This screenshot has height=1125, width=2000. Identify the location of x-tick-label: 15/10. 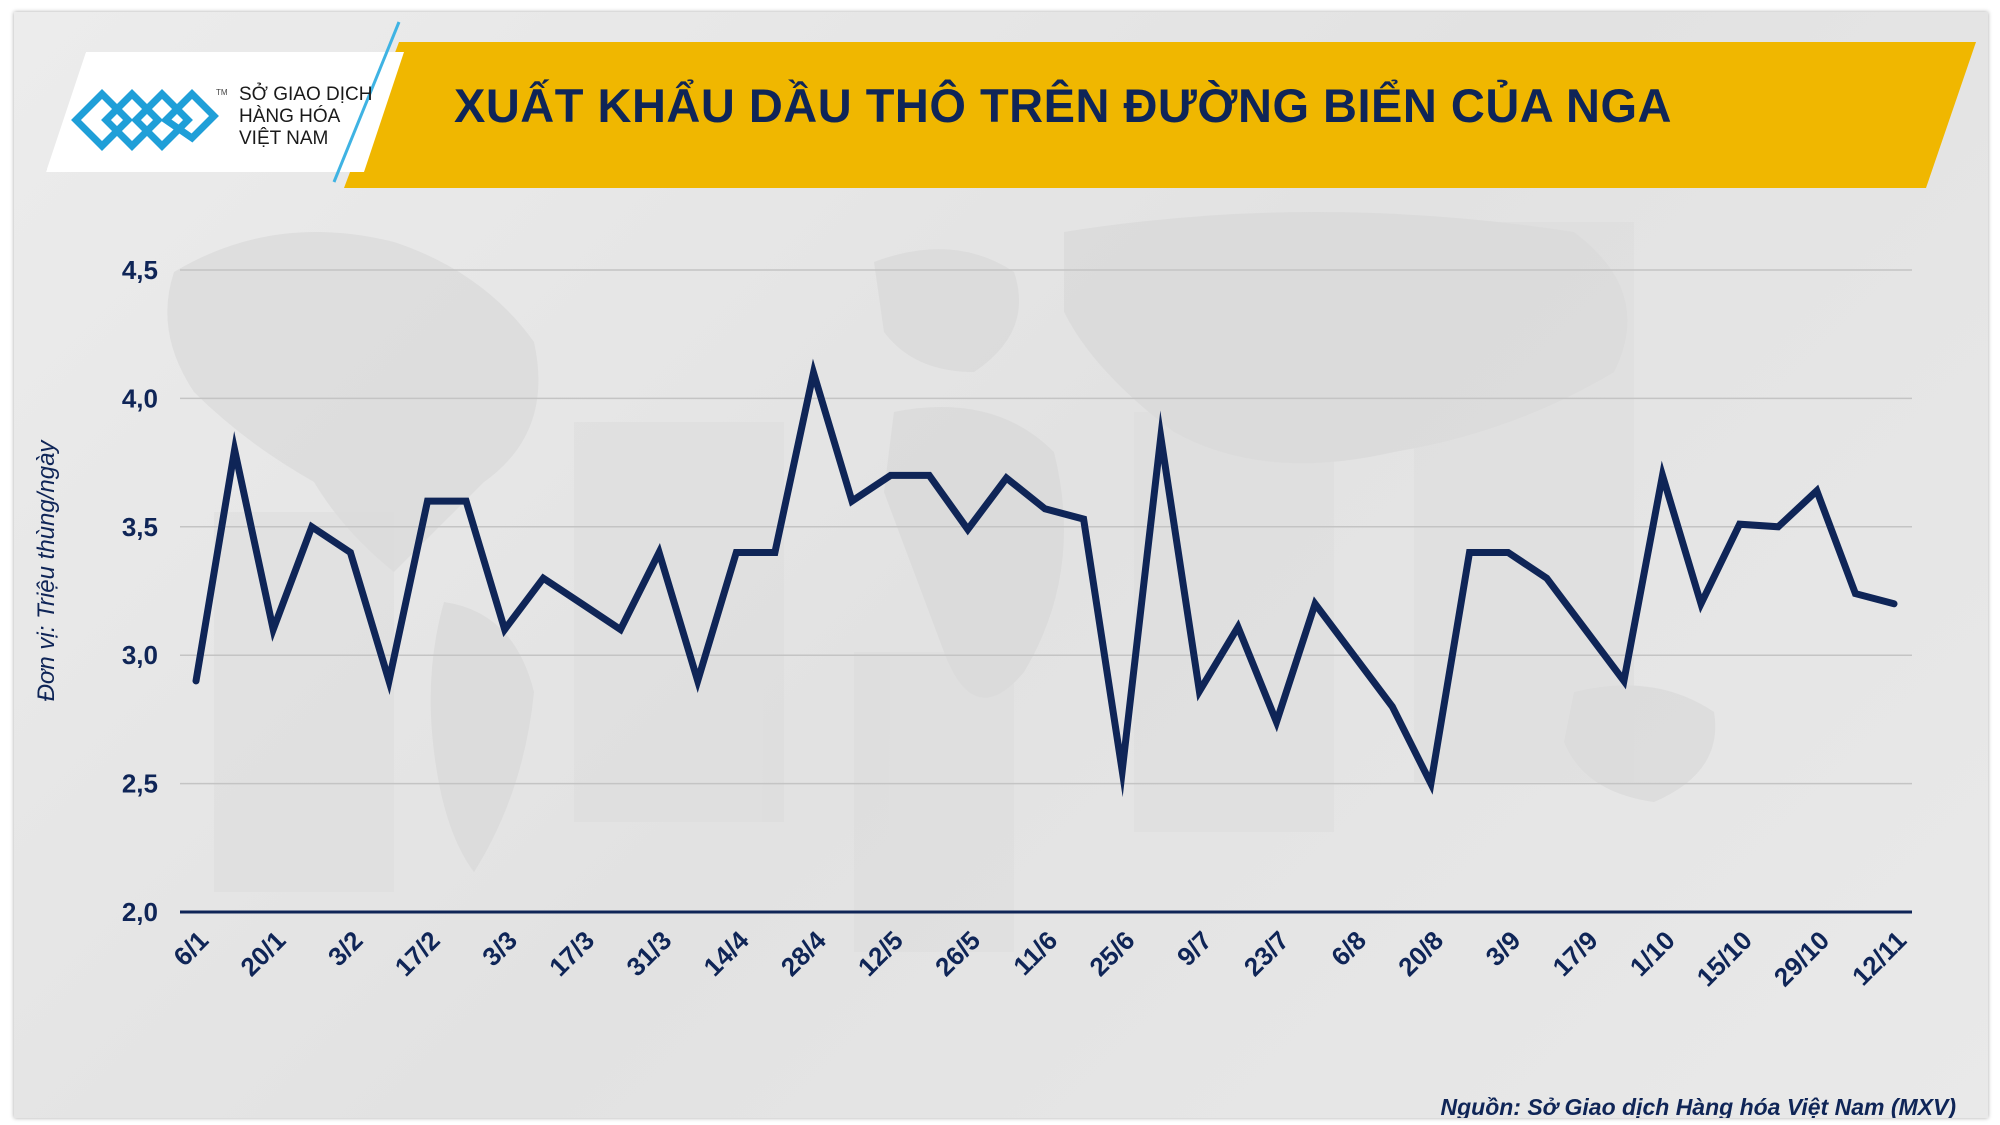
(1724, 958).